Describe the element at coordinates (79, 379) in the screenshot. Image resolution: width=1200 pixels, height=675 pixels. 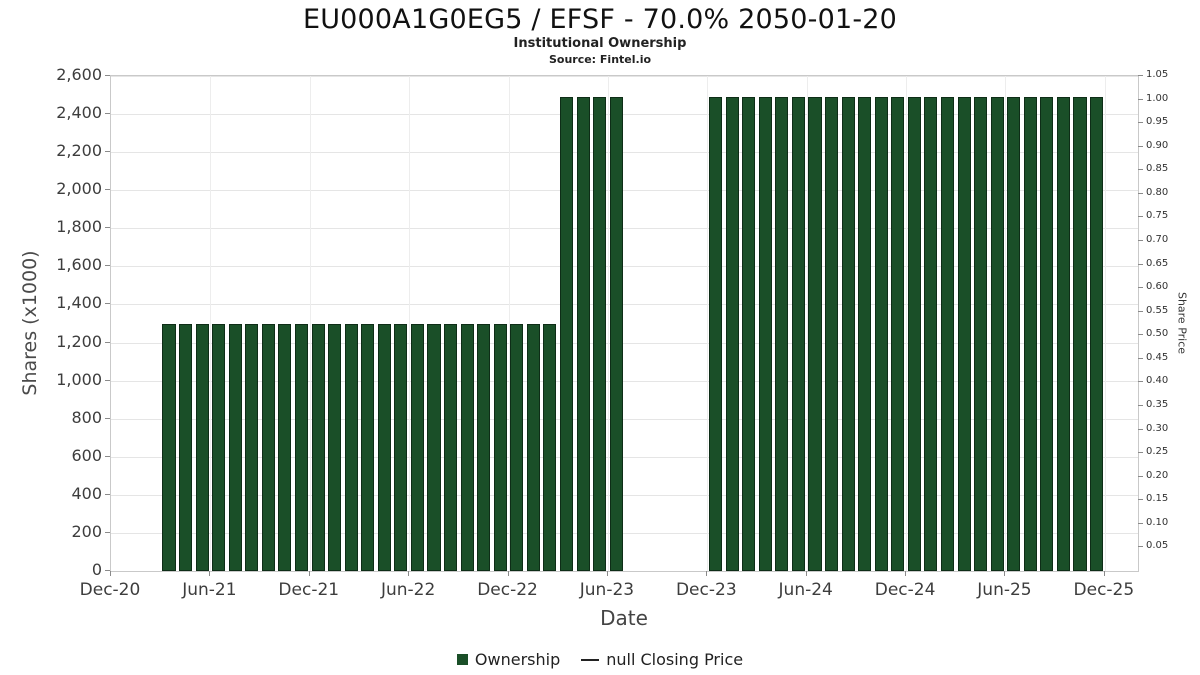
I see `y-axis-tick-label: 1,000` at that location.